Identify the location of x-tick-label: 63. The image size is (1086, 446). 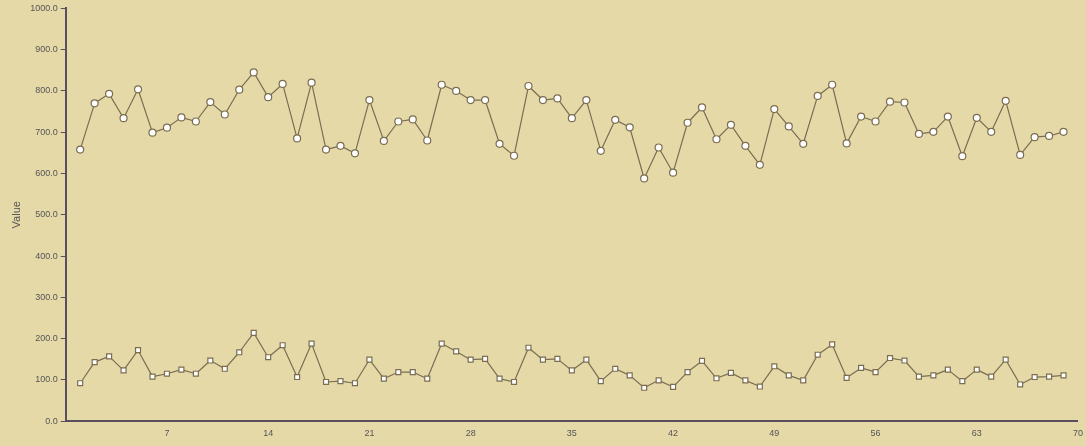
(976, 433).